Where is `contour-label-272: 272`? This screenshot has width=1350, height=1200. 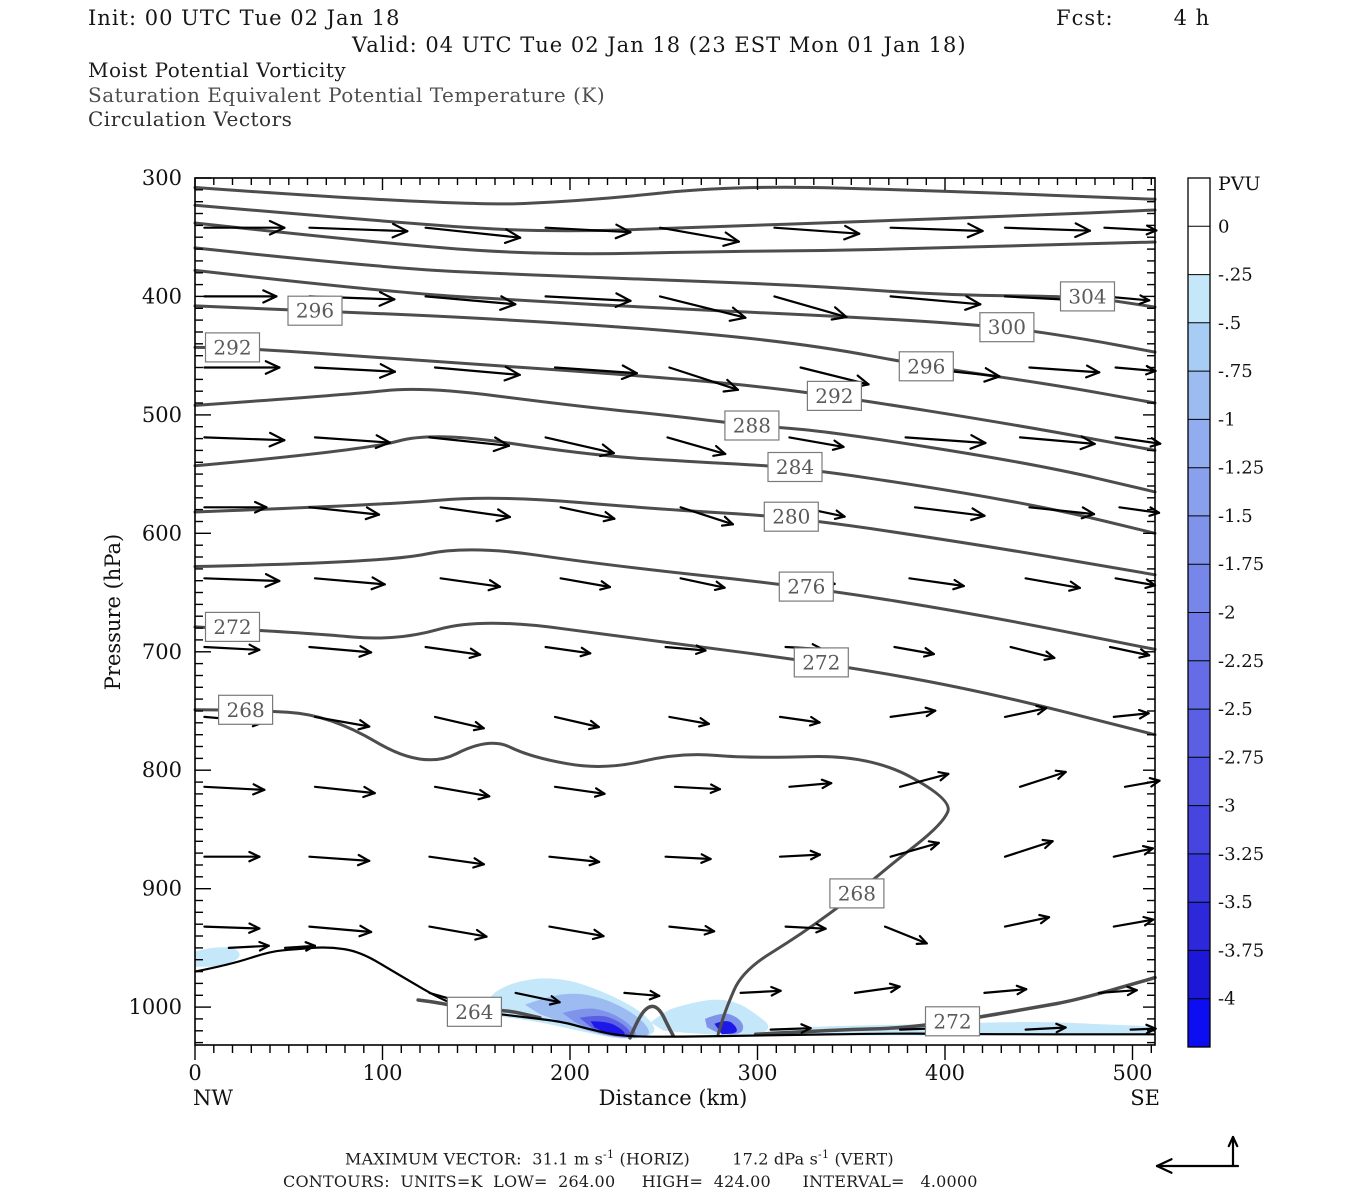 contour-label-272: 272 is located at coordinates (232, 627).